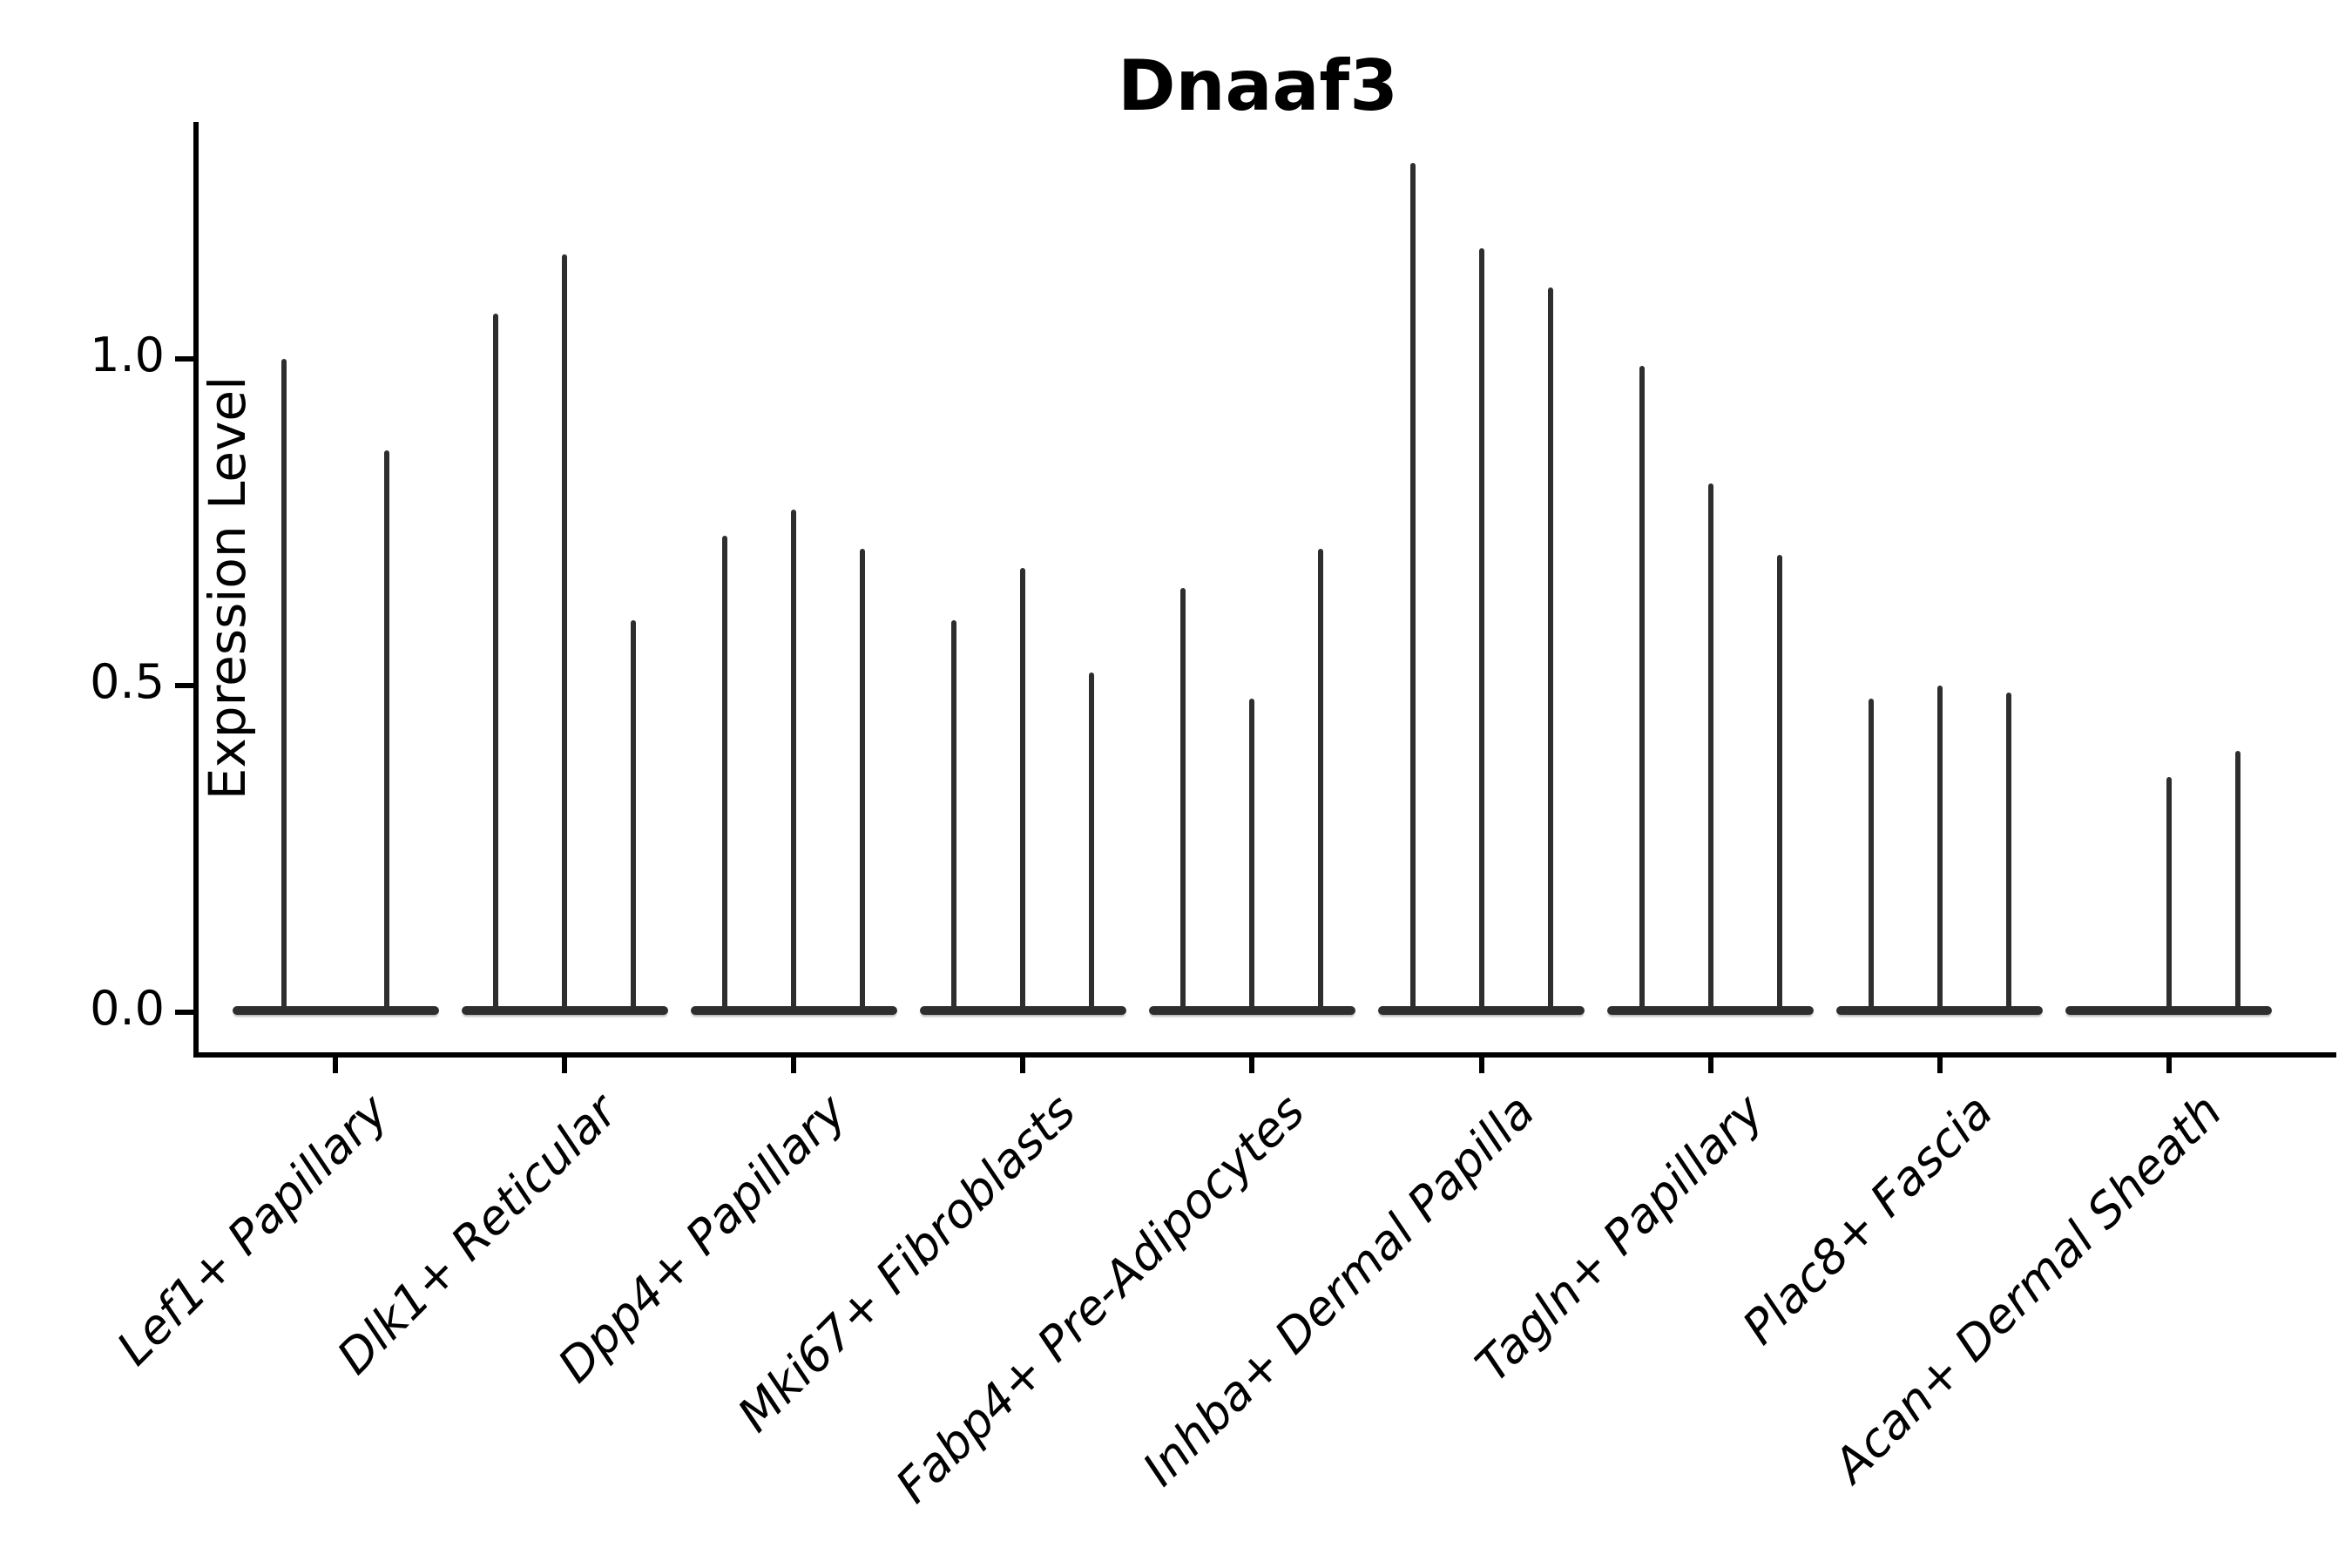 The width and height of the screenshot is (2352, 1568). What do you see at coordinates (127, 355) in the screenshot?
I see `y-tick-label: 1.0` at bounding box center [127, 355].